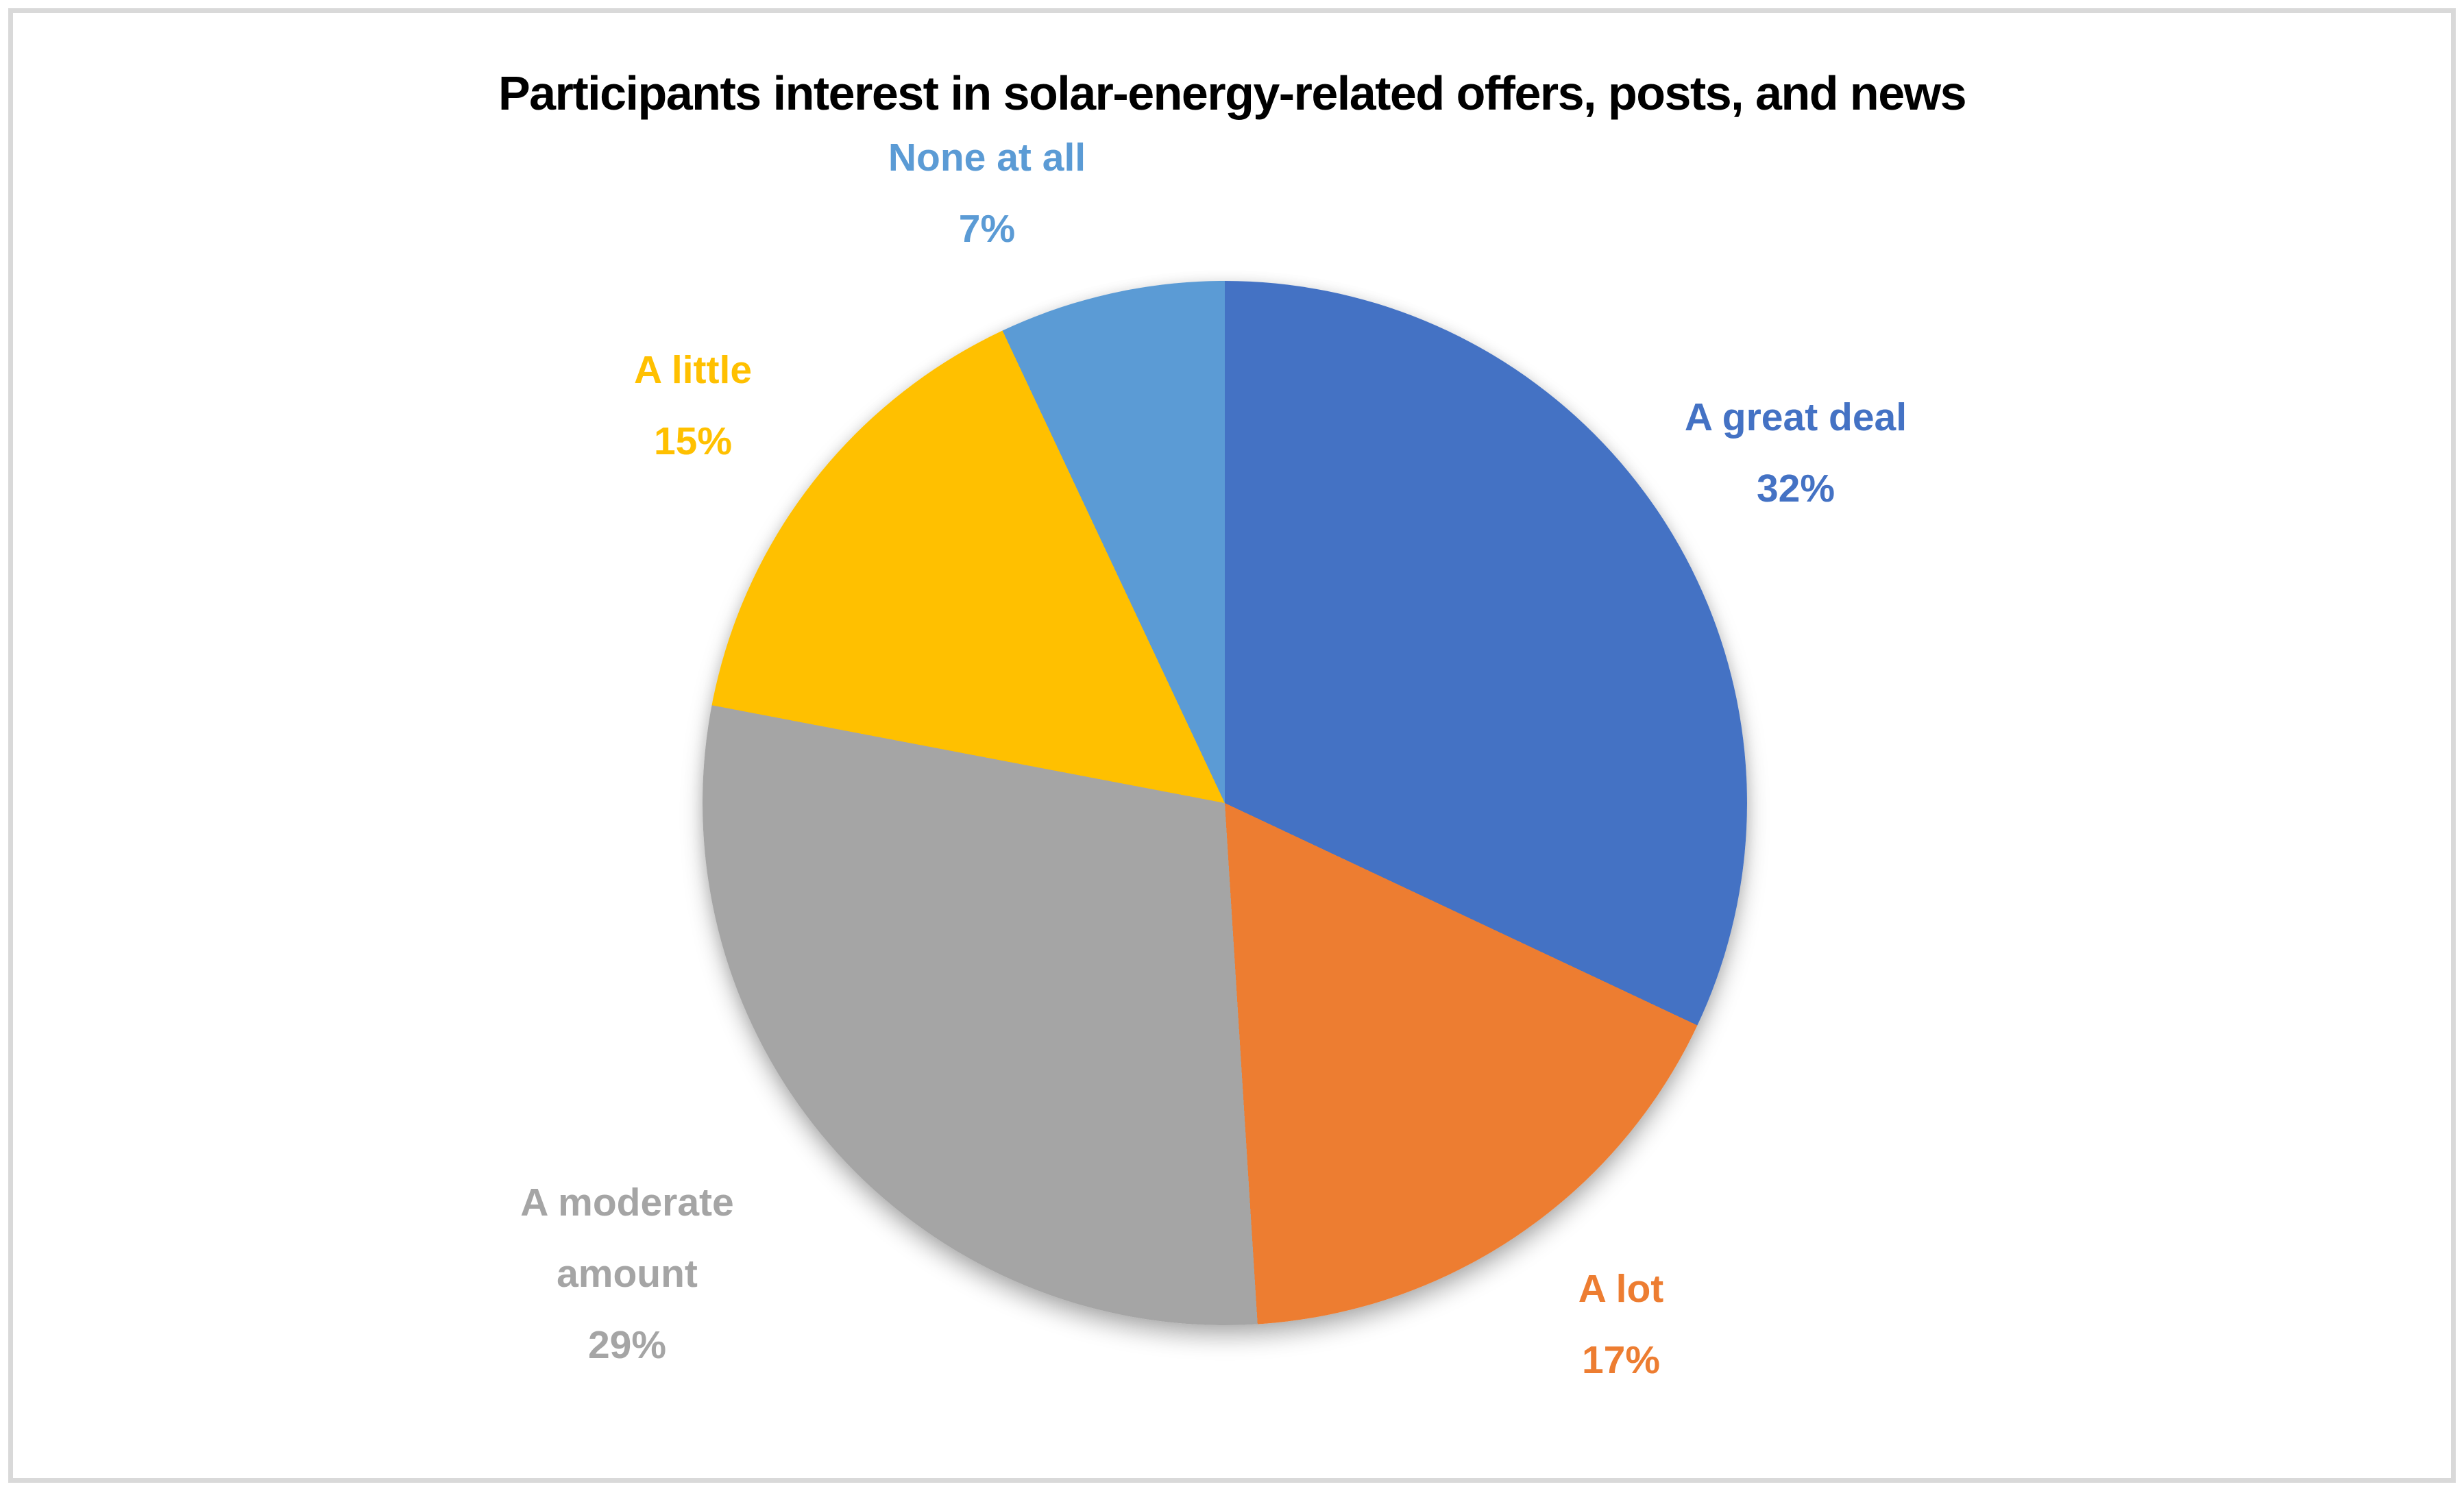 The height and width of the screenshot is (1491, 2464). Describe the element at coordinates (627, 1238) in the screenshot. I see `slice-label-text: A moderate amount` at that location.